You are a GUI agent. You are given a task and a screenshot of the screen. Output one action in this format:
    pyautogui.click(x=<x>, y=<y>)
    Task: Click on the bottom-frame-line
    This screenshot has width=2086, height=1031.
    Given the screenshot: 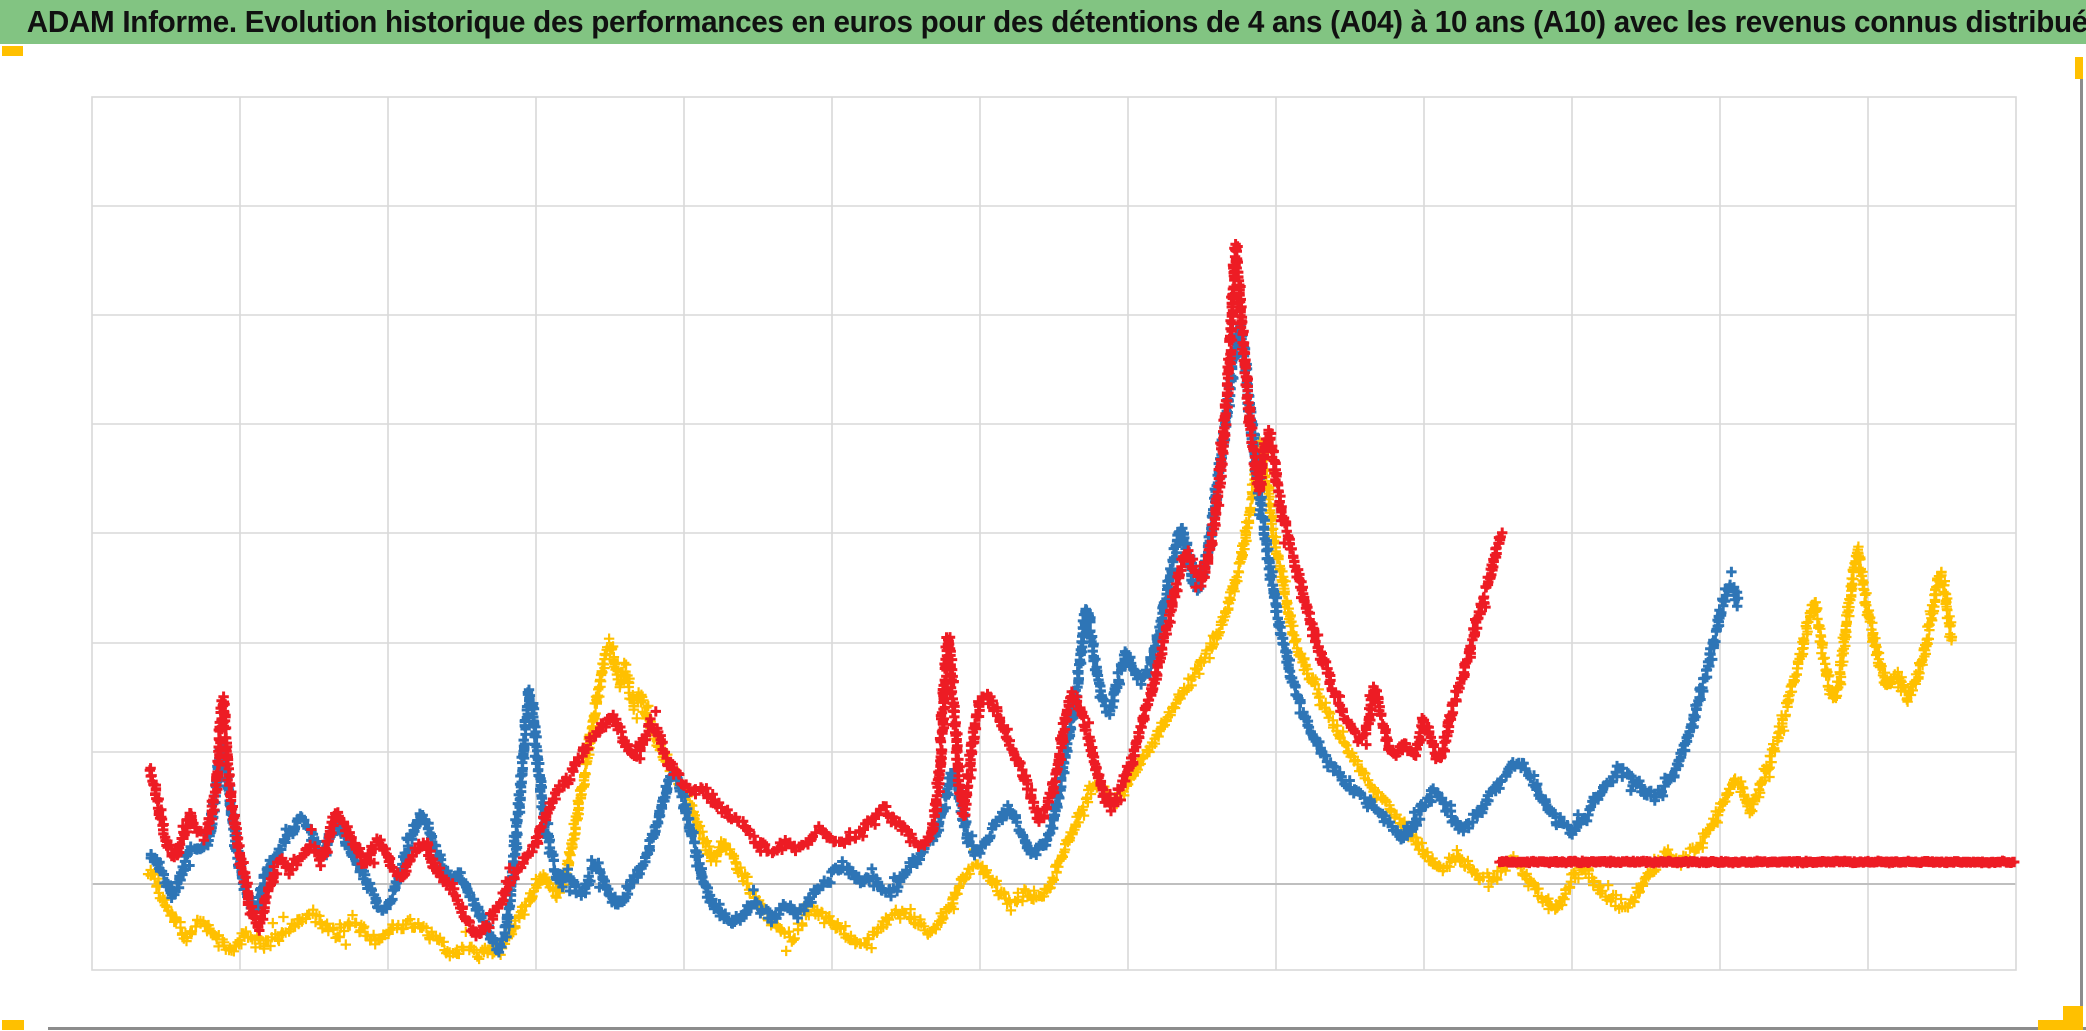 What is the action you would take?
    pyautogui.click(x=1067, y=1028)
    